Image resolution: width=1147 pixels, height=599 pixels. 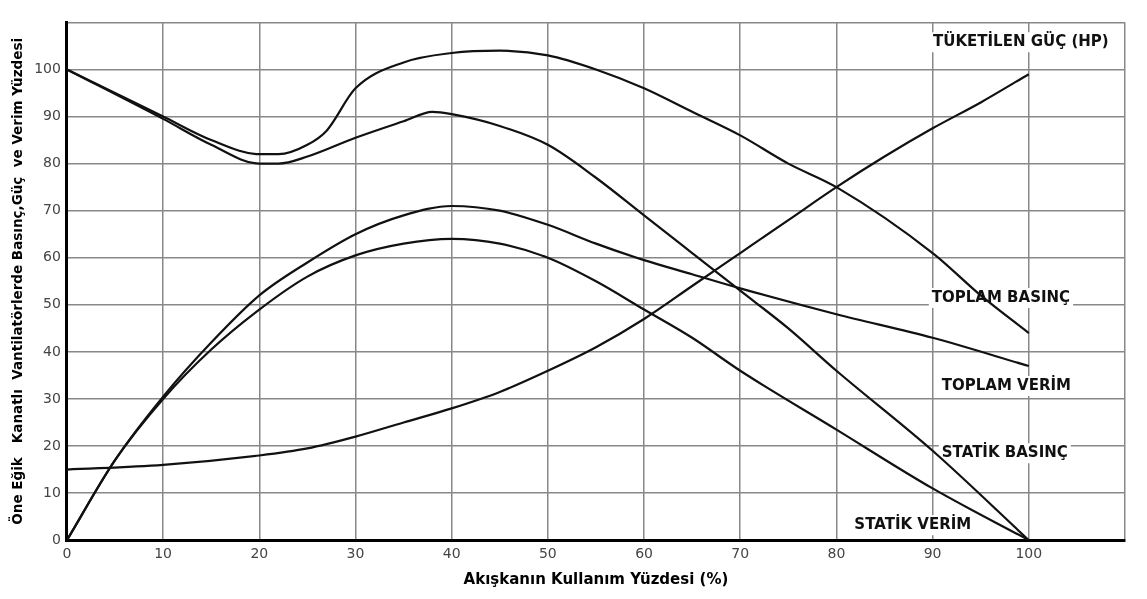 What do you see at coordinates (1029, 553) in the screenshot?
I see `x-tick-label: 100` at bounding box center [1029, 553].